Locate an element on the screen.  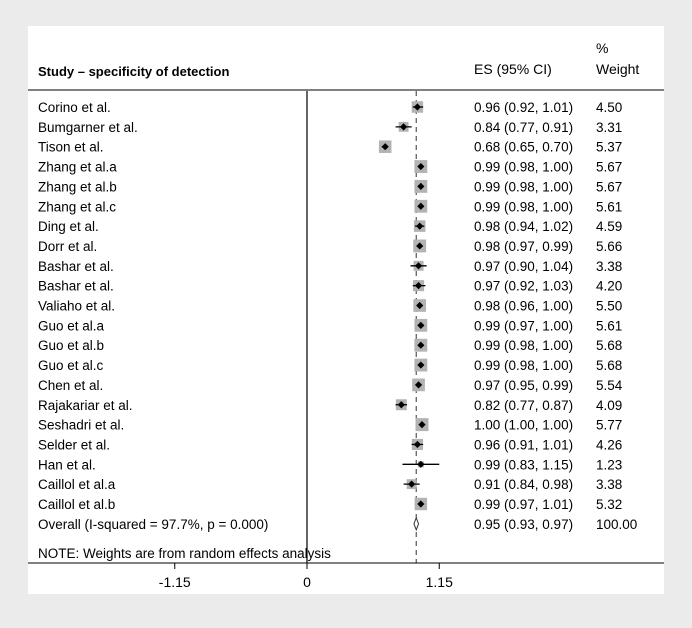
study-name: Bumgarner et al. is located at coordinates (88, 127).